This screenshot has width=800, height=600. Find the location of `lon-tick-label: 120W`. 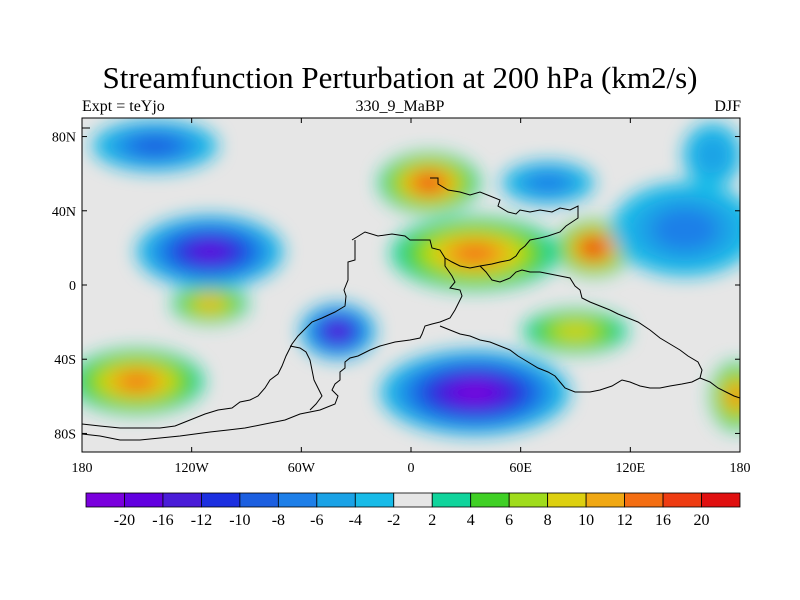

lon-tick-label: 120W is located at coordinates (192, 468).